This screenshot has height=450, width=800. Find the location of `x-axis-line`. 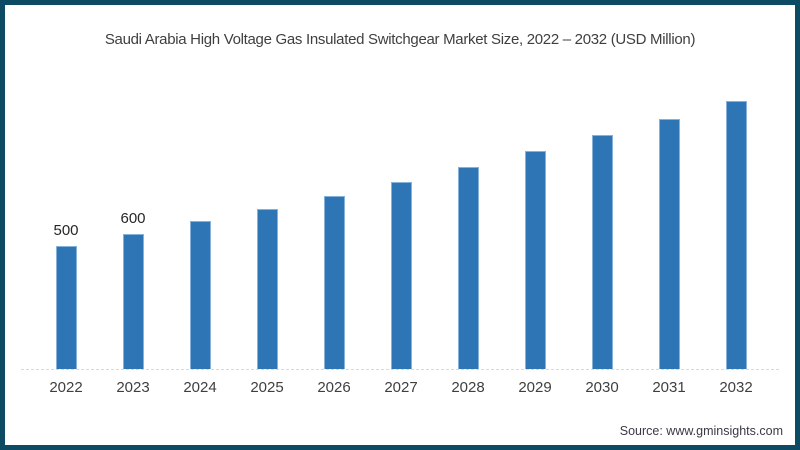

x-axis-line is located at coordinates (400, 369).